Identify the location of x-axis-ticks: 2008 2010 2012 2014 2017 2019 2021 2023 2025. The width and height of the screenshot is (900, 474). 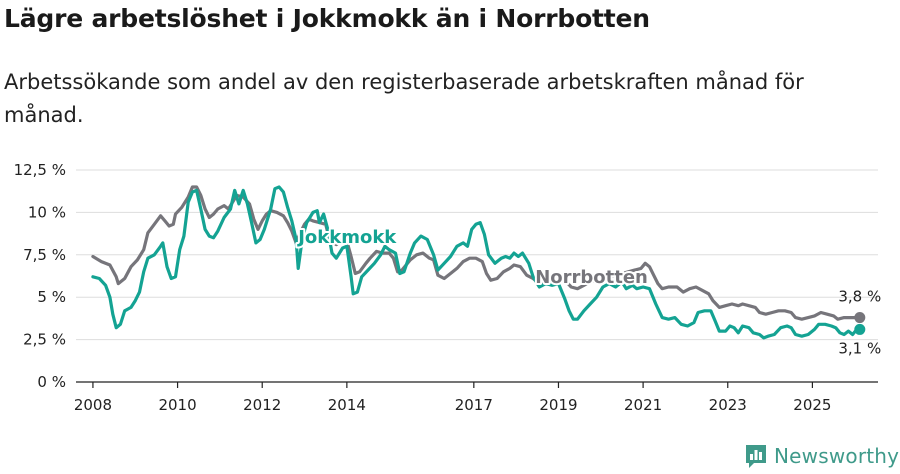
(452, 398).